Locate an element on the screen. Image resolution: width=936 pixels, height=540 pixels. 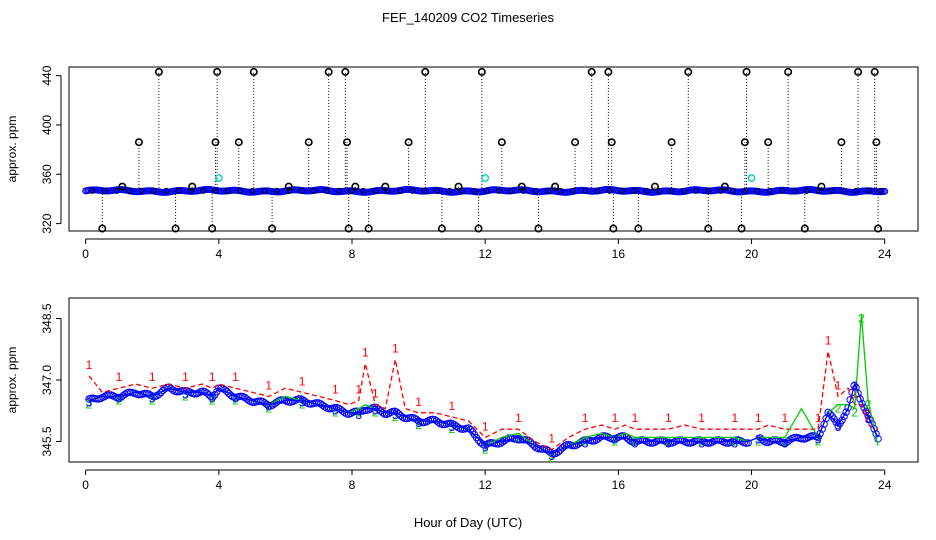
bottom-x-tick-label: 12 is located at coordinates (485, 485).